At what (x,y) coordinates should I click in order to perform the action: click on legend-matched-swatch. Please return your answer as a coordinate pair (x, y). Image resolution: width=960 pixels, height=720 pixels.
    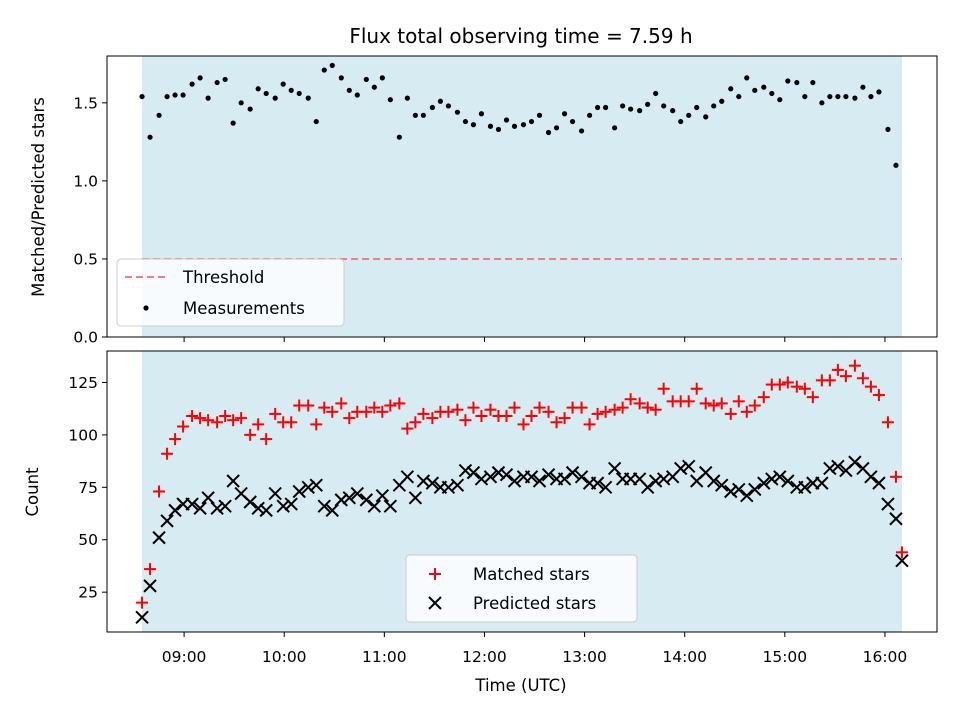
    Looking at the image, I should click on (435, 574).